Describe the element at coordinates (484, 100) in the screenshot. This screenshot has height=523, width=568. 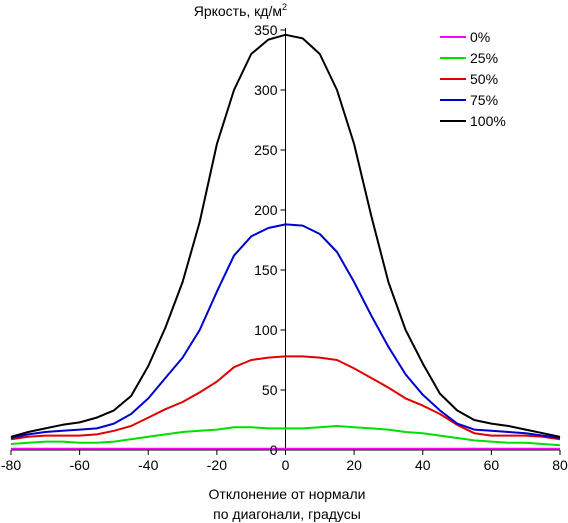
I see `legend-label: 75%` at that location.